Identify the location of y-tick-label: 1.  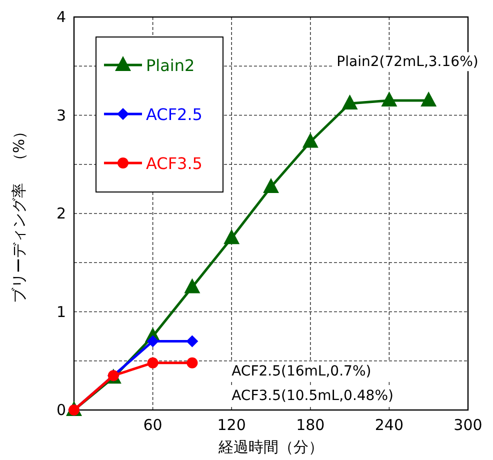
(61, 311).